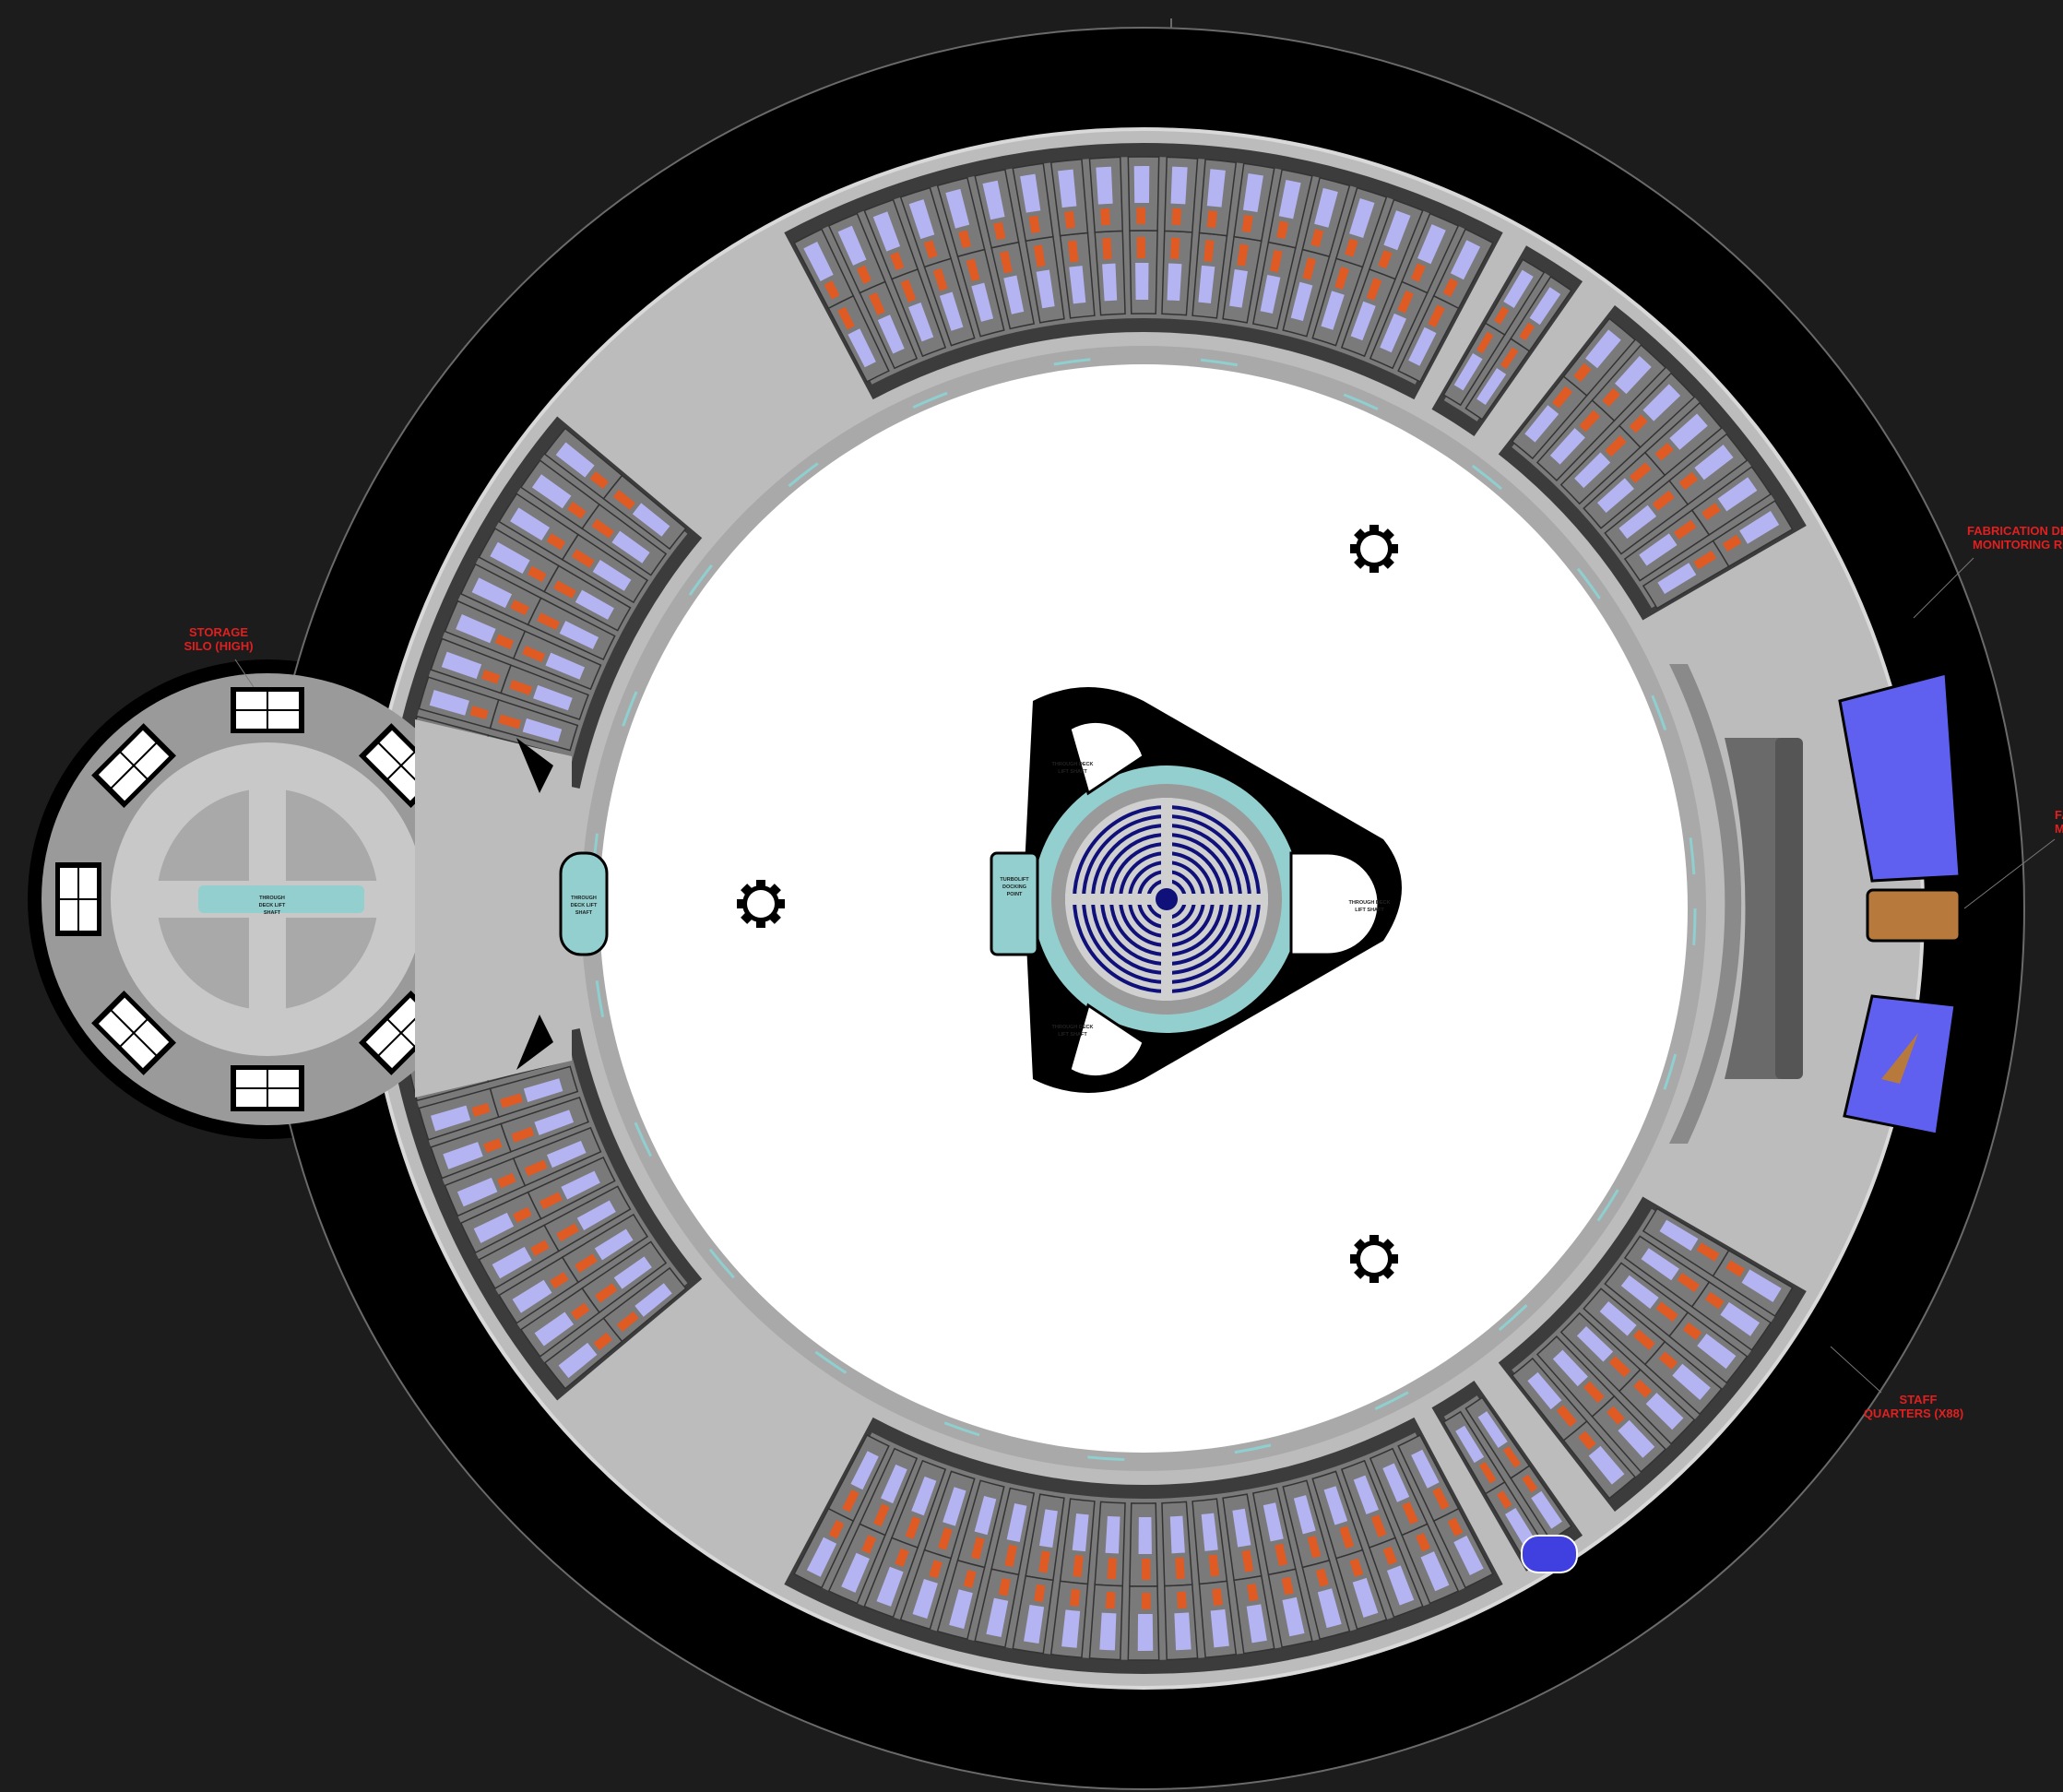 This screenshot has height=1792, width=2063. Describe the element at coordinates (1549, 1554) in the screenshot. I see `pool-icon` at that location.